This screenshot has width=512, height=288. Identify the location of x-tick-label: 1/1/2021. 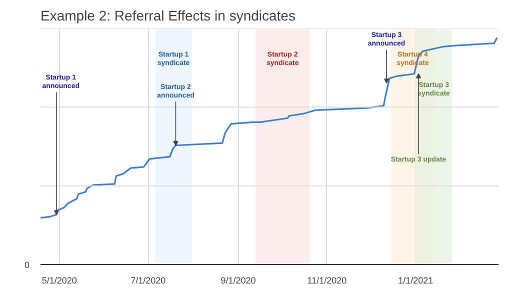
(416, 281).